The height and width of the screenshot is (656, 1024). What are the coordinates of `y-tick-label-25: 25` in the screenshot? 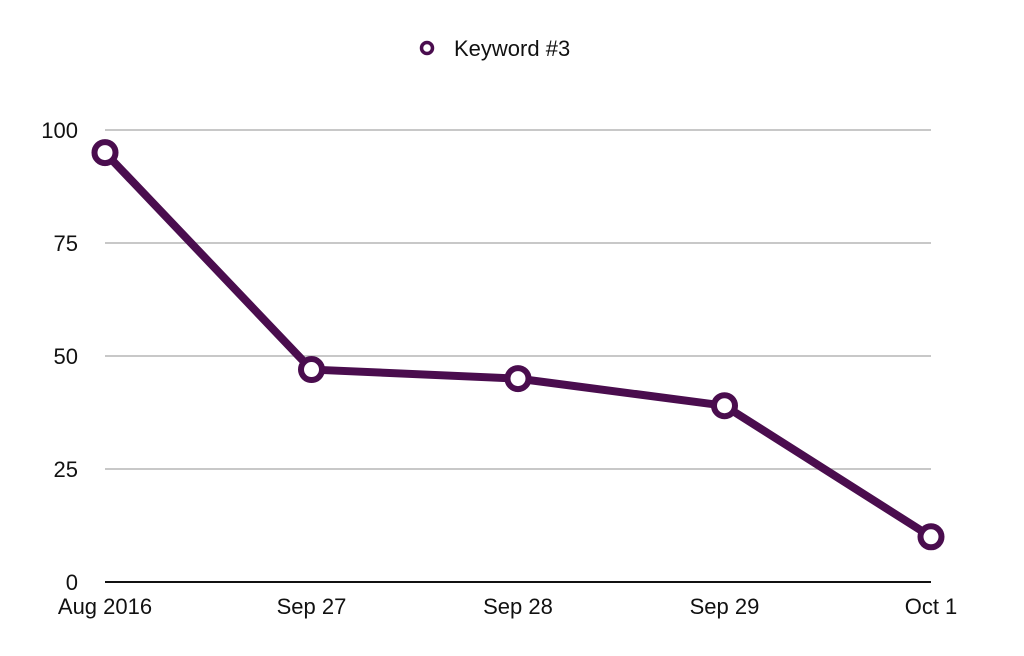 It's located at (66, 469).